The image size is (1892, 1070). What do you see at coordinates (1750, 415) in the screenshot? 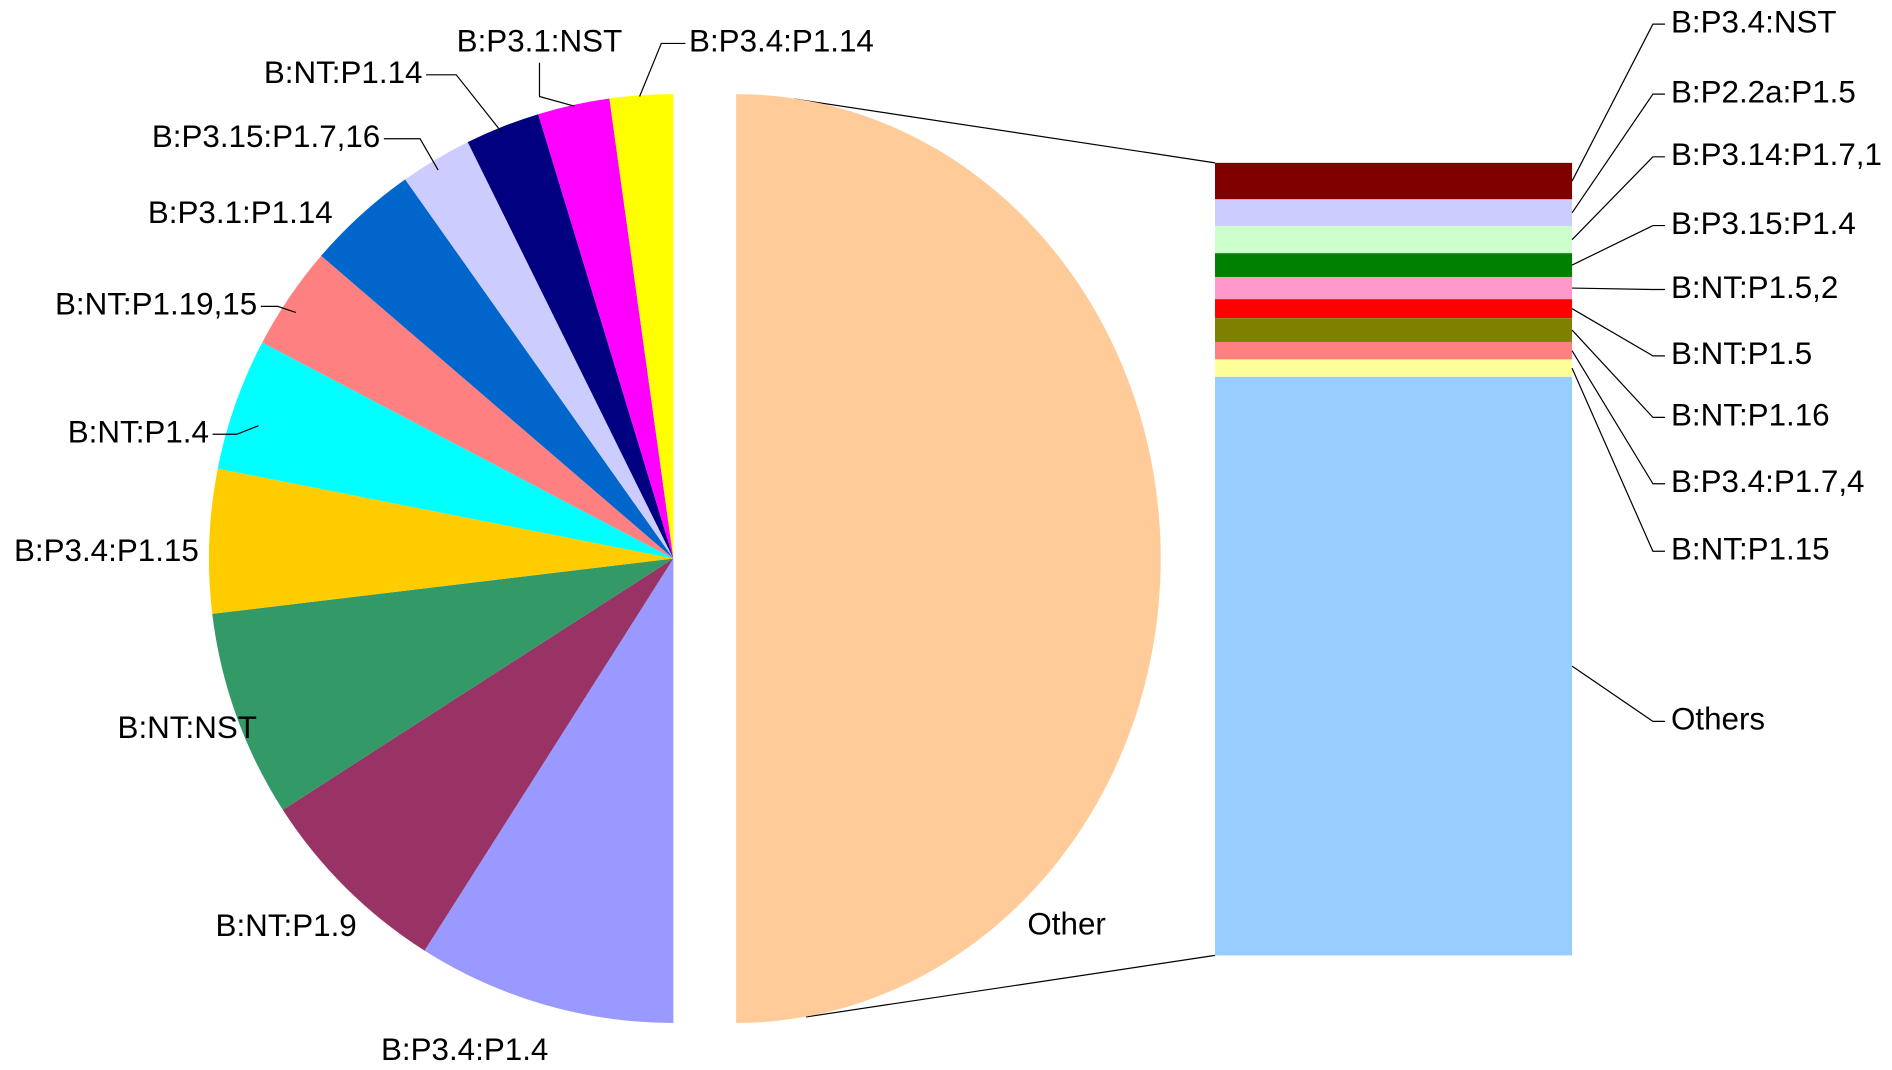
I see `bar-label: B:NT:P1.16` at bounding box center [1750, 415].